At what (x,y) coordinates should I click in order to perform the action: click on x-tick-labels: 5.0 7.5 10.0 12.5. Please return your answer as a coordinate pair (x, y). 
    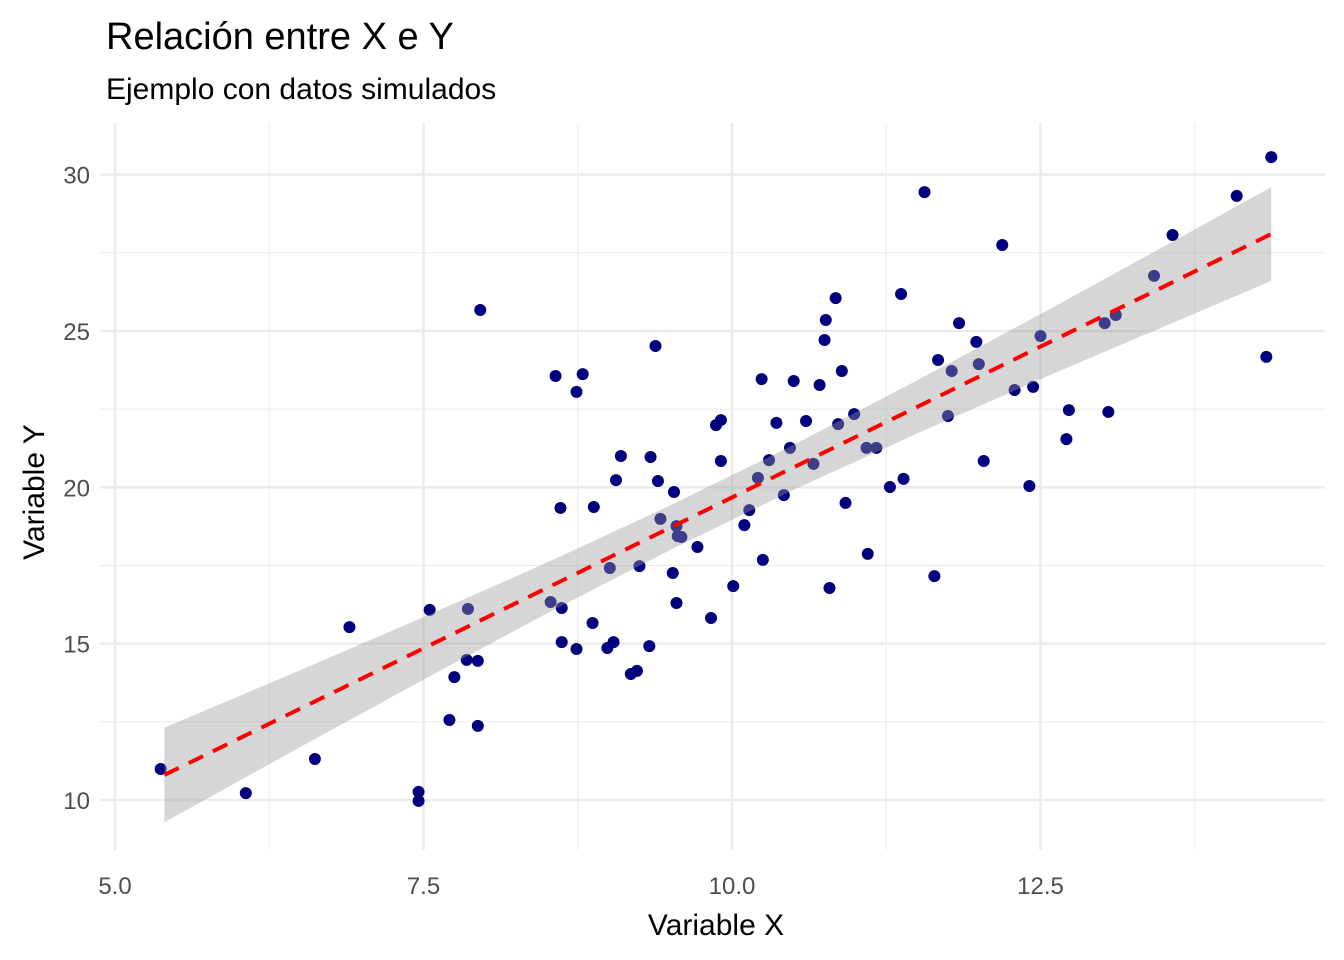
    Looking at the image, I should click on (581, 886).